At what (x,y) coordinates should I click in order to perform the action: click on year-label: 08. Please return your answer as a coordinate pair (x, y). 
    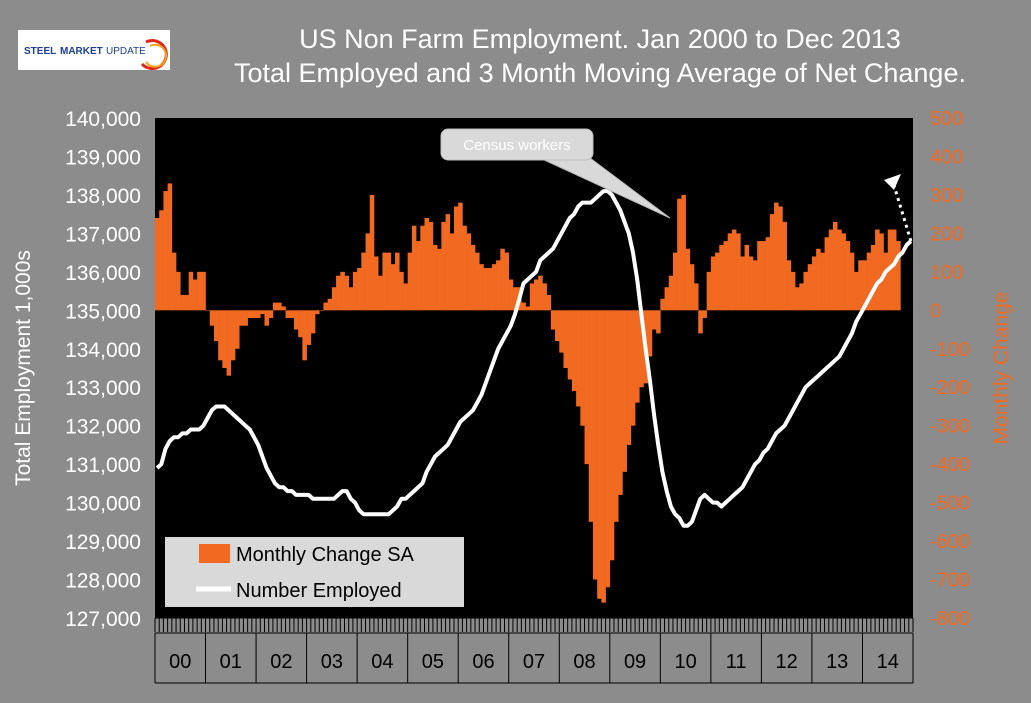
    Looking at the image, I should click on (584, 662).